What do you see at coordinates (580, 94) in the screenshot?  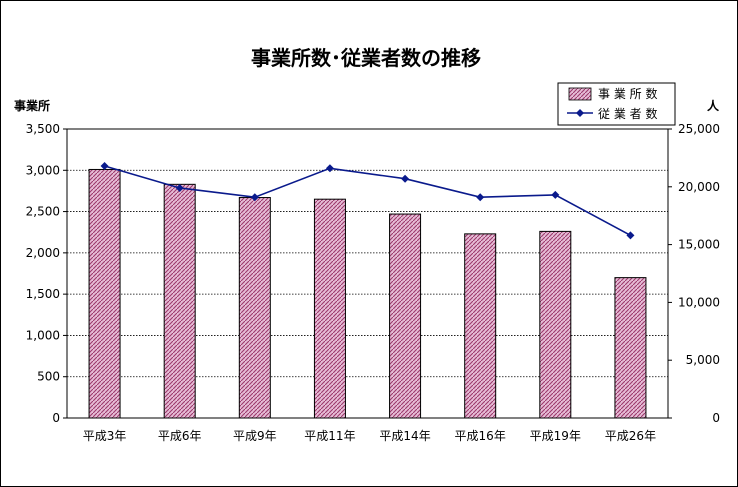 I see `legend-bar-swatch` at bounding box center [580, 94].